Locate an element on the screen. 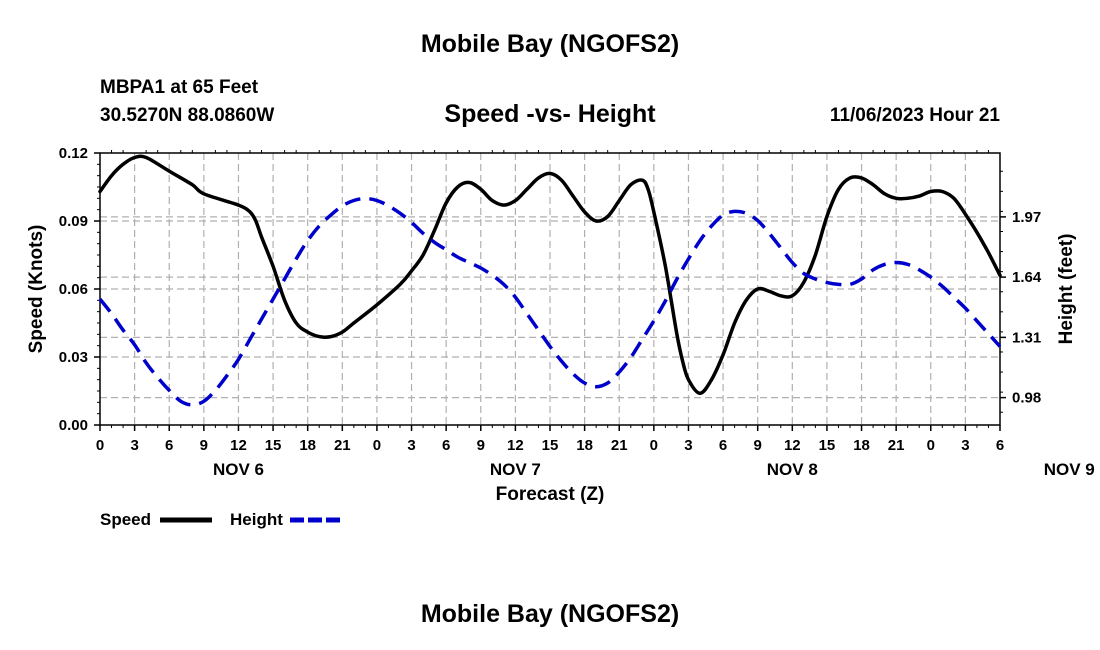 The width and height of the screenshot is (1100, 650). coordinates-label: 30.5270N 88.0860W is located at coordinates (187, 115).